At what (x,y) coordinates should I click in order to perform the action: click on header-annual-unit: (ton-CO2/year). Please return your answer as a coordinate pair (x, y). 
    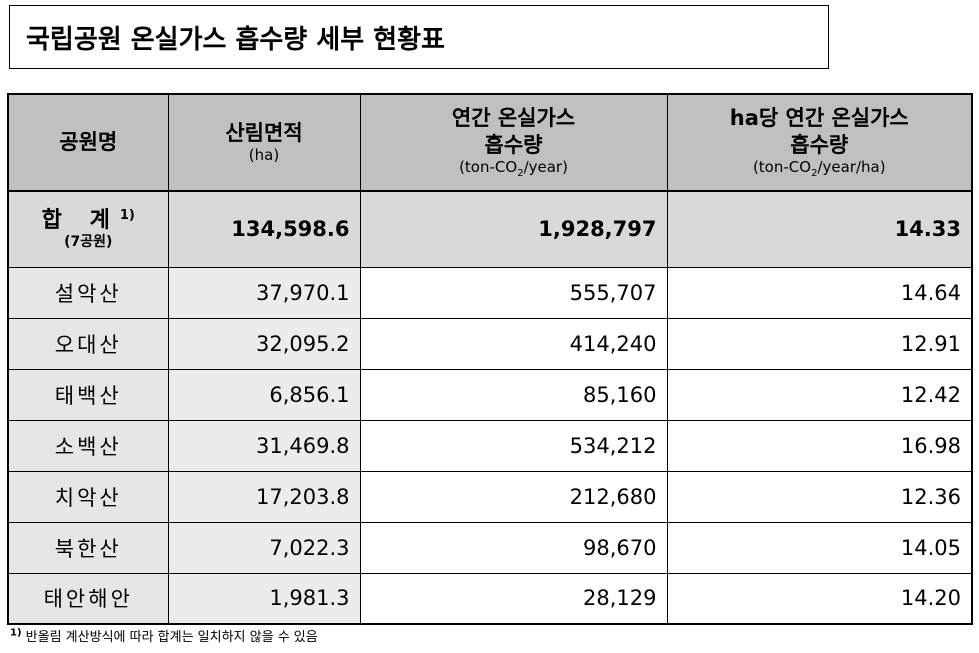
    Looking at the image, I should click on (513, 168).